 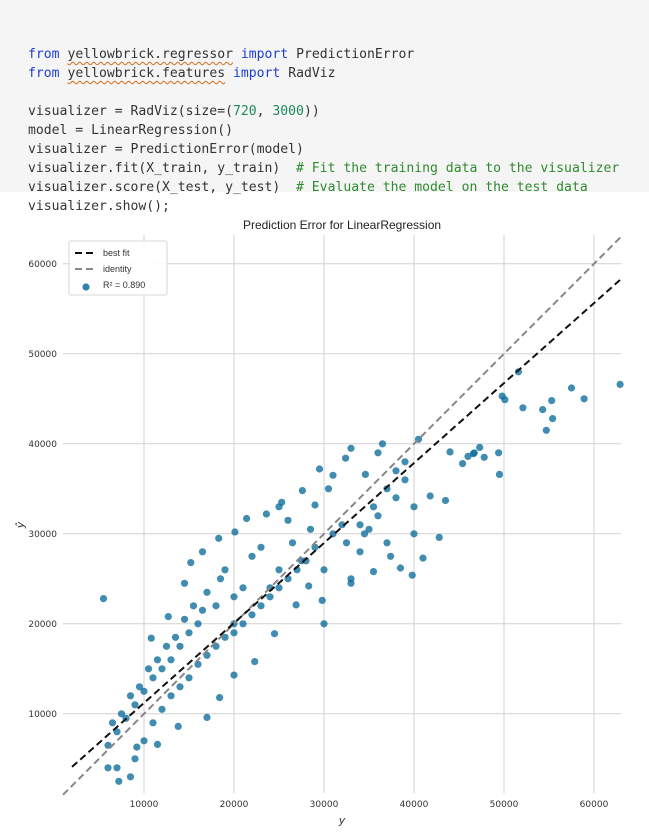 I want to click on code-line: from yellowbrick.features import RadViz, so click(x=338, y=73).